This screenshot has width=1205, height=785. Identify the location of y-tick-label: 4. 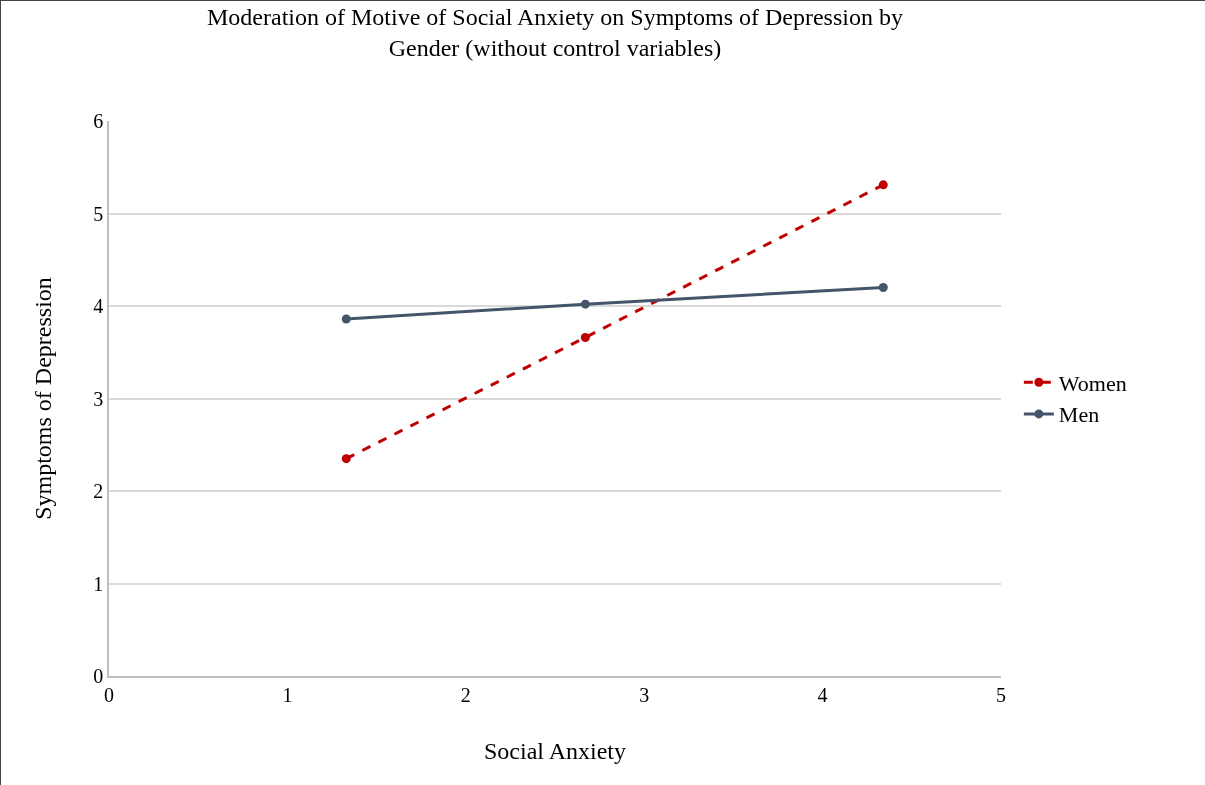
(98, 306).